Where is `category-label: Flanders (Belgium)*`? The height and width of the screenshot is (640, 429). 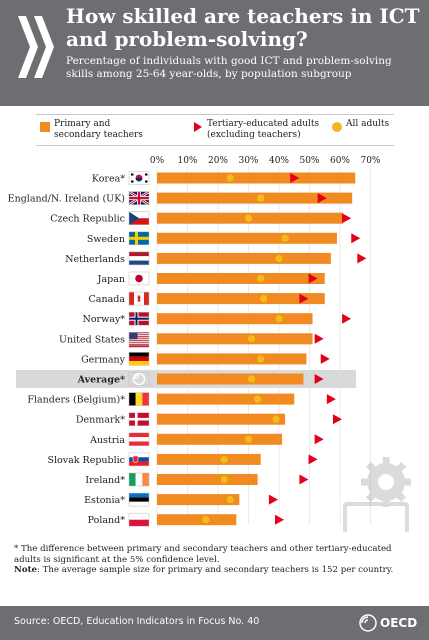
category-label: Flanders (Belgium)* is located at coordinates (76, 400).